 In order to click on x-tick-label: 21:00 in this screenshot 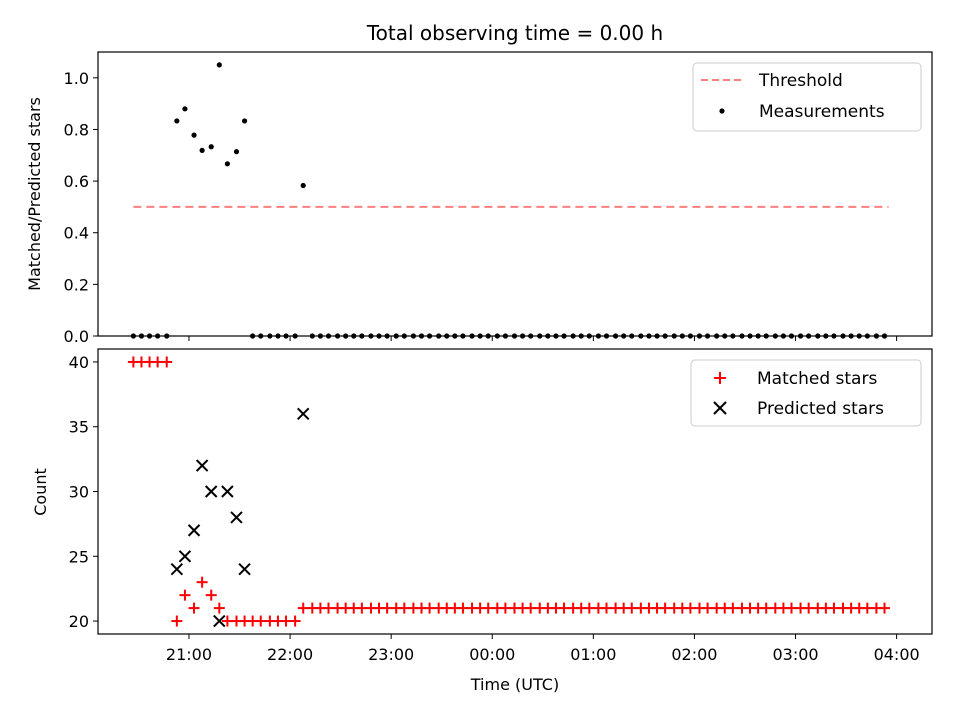, I will do `click(189, 654)`.